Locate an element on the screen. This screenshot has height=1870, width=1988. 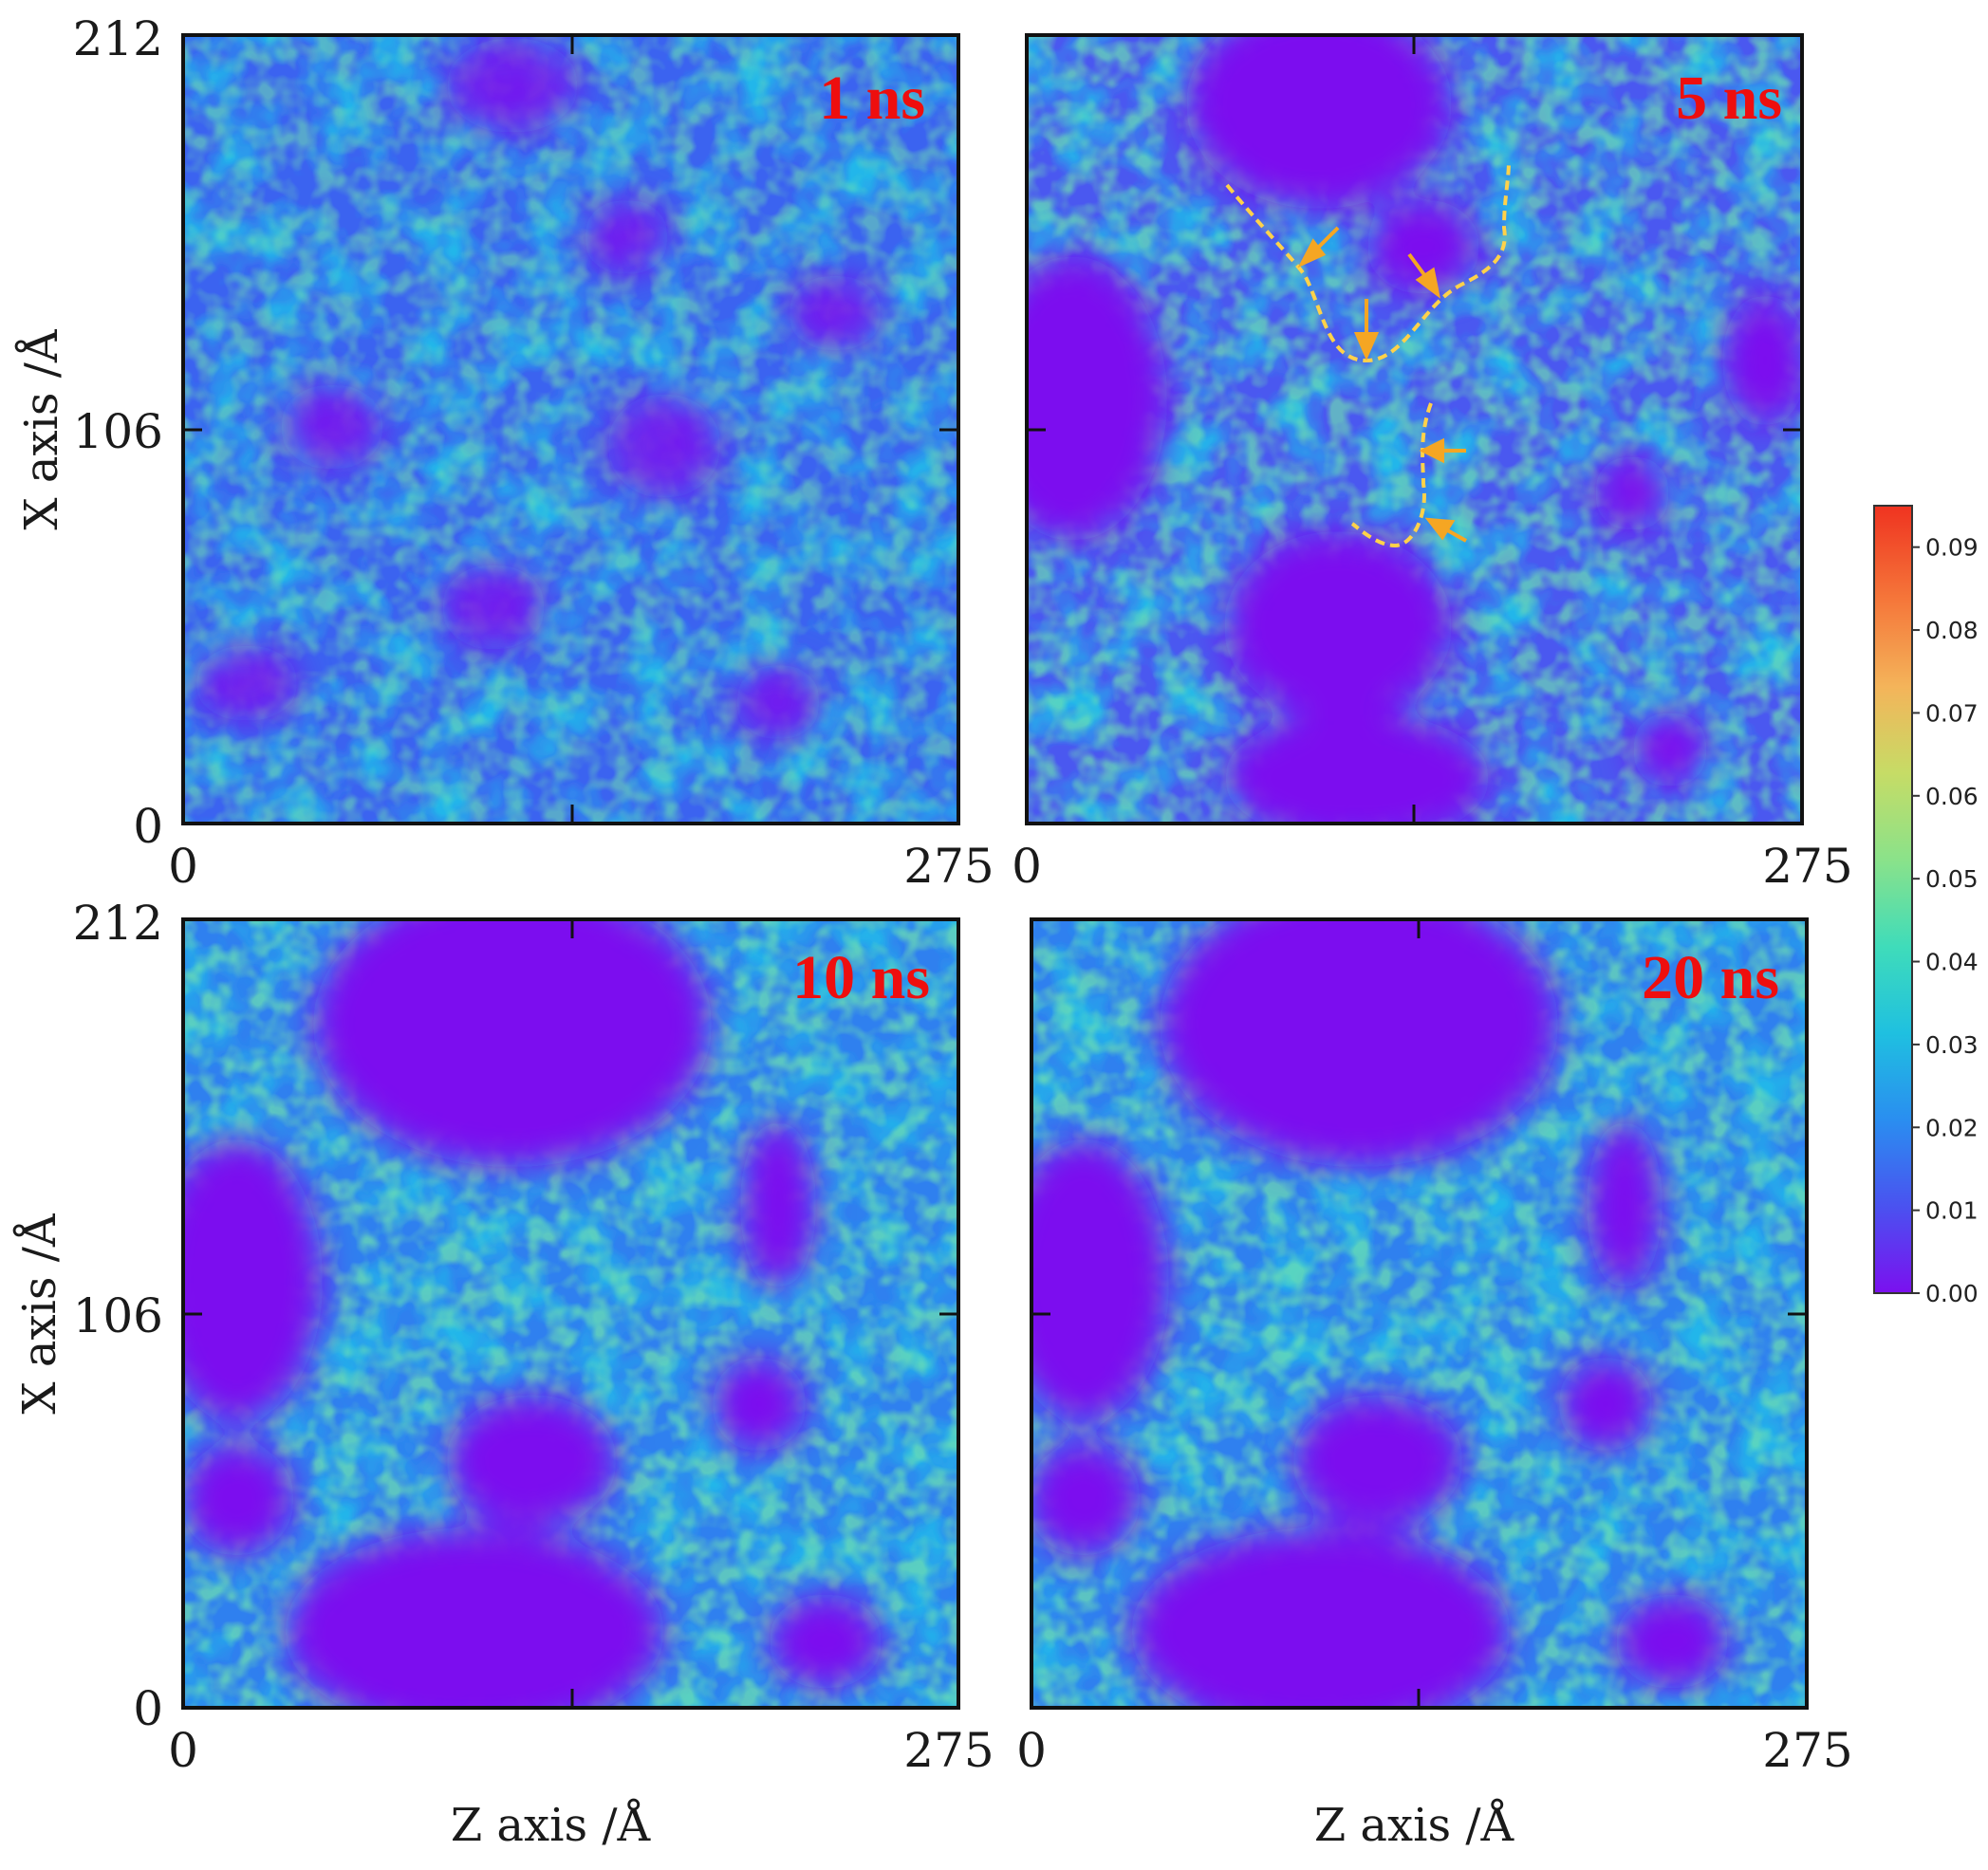
colorbar-tick-label: 0.07 is located at coordinates (1952, 713).